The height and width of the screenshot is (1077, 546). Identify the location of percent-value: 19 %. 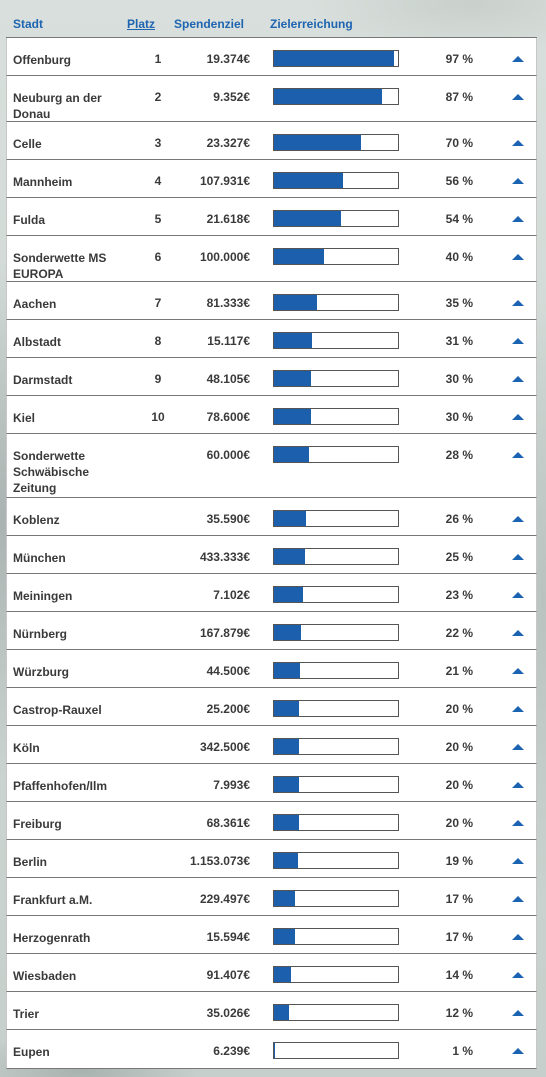
(459, 861).